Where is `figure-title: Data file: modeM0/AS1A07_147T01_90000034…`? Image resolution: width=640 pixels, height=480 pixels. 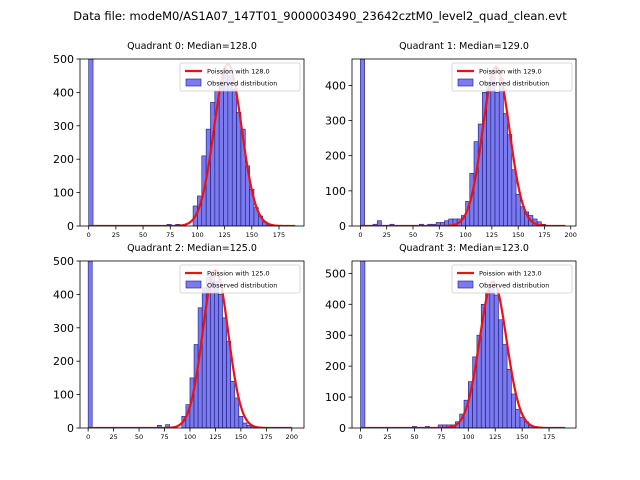
figure-title: Data file: modeM0/AS1A07_147T01_90000034… is located at coordinates (320, 16).